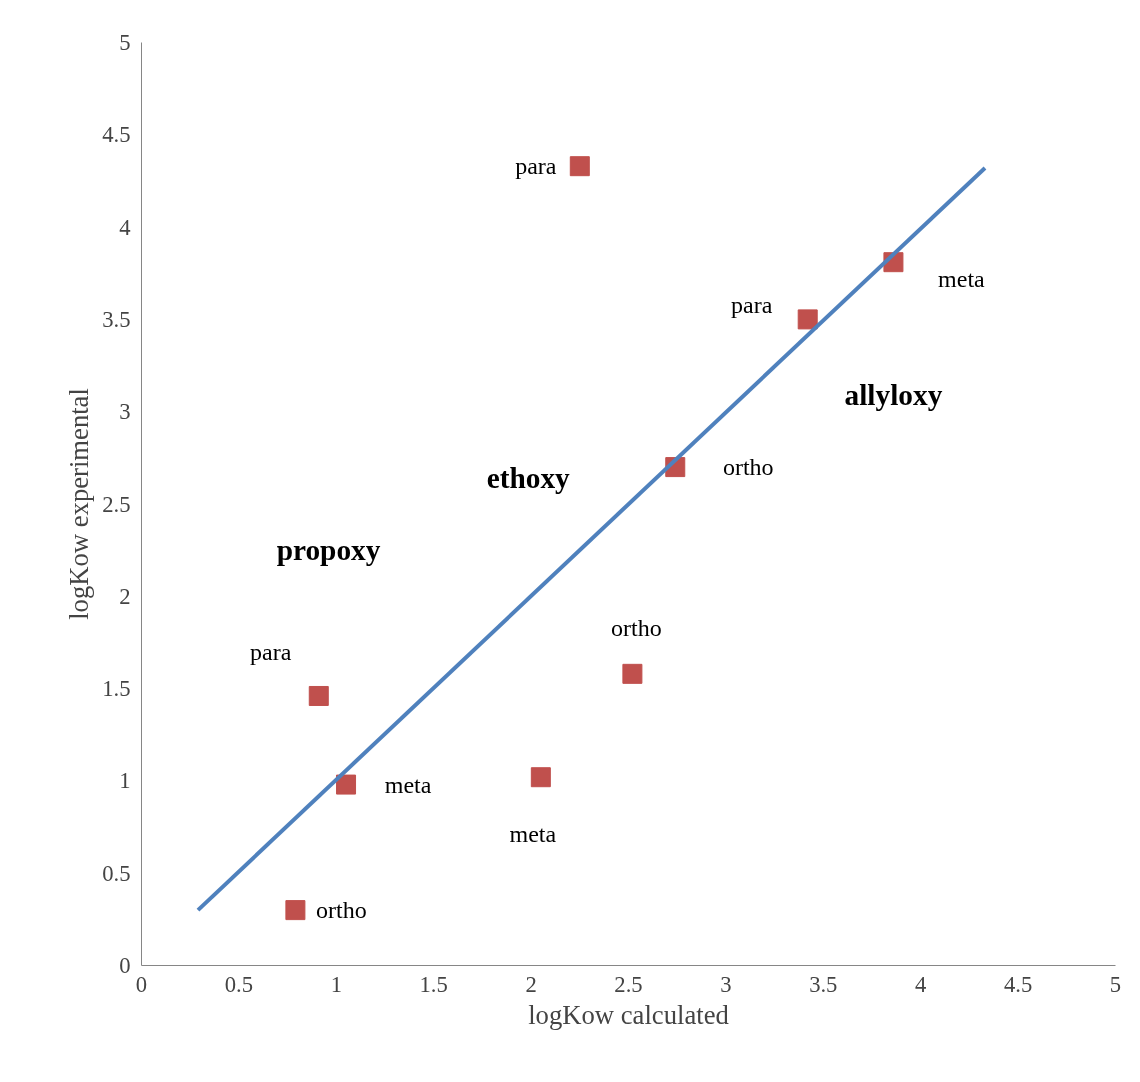 The width and height of the screenshot is (1140, 1082). What do you see at coordinates (893, 395) in the screenshot?
I see `annotation: allyloxy` at bounding box center [893, 395].